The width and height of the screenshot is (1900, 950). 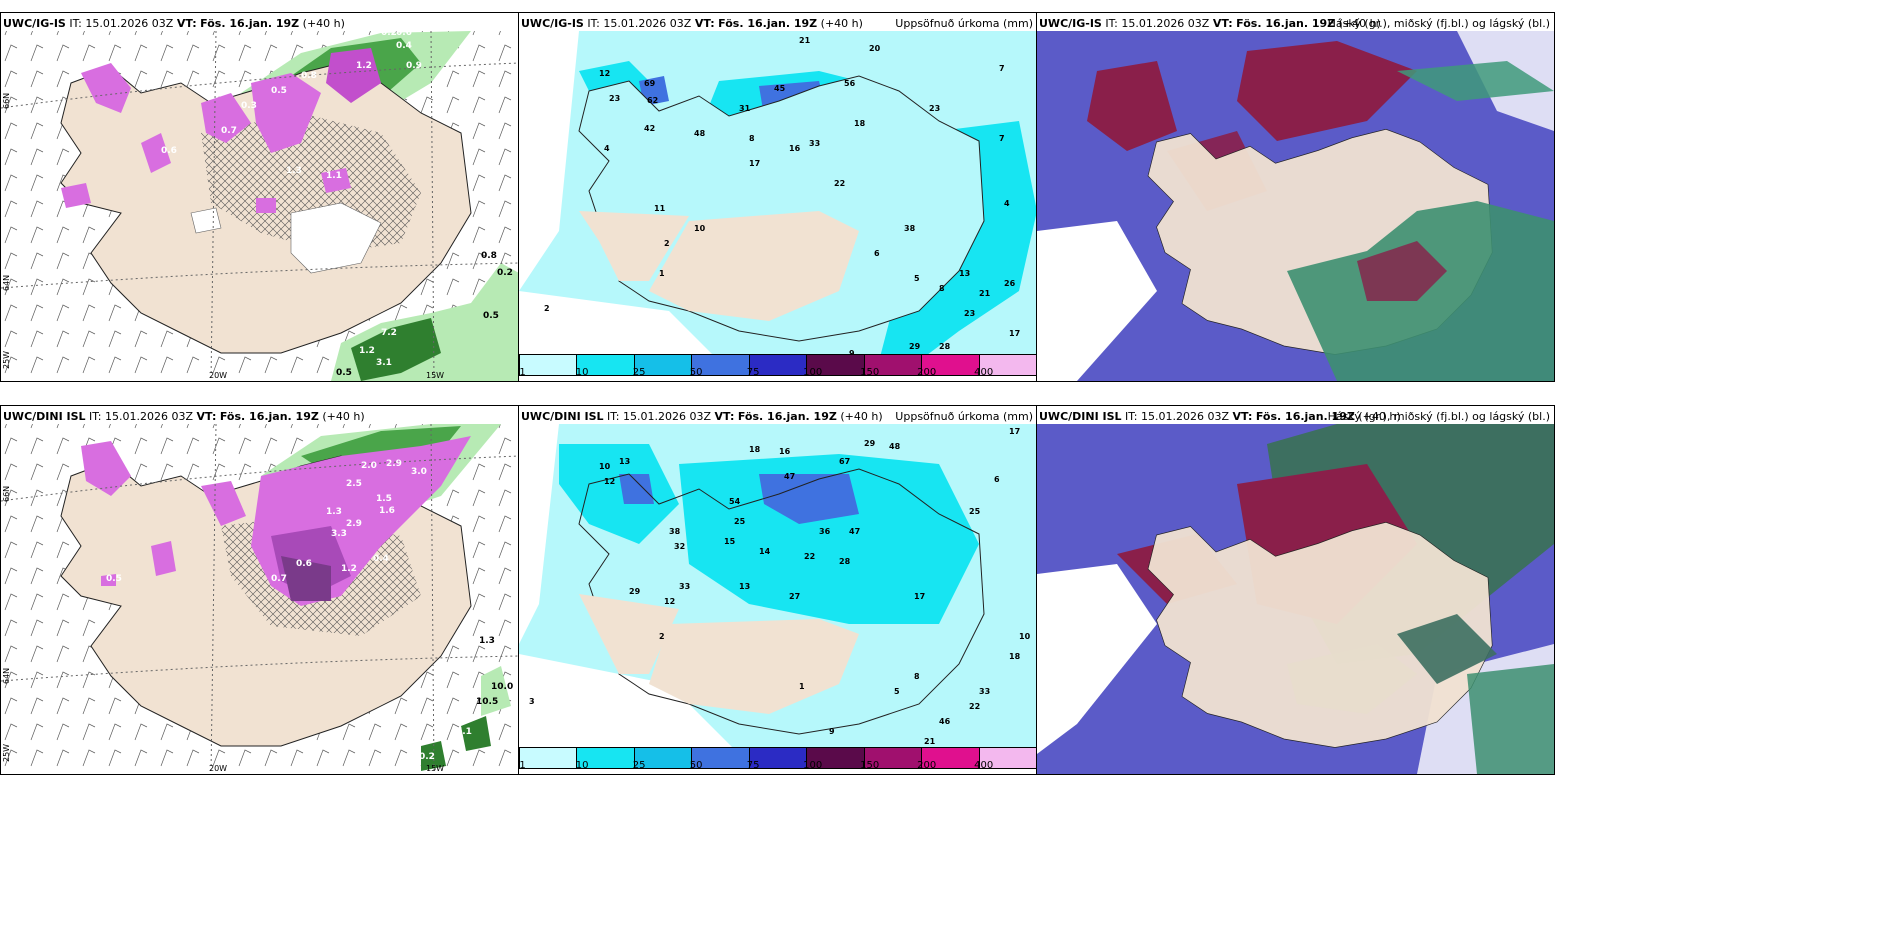 What do you see at coordinates (389, 333) in the screenshot?
I see `snow-label: 7.2` at bounding box center [389, 333].